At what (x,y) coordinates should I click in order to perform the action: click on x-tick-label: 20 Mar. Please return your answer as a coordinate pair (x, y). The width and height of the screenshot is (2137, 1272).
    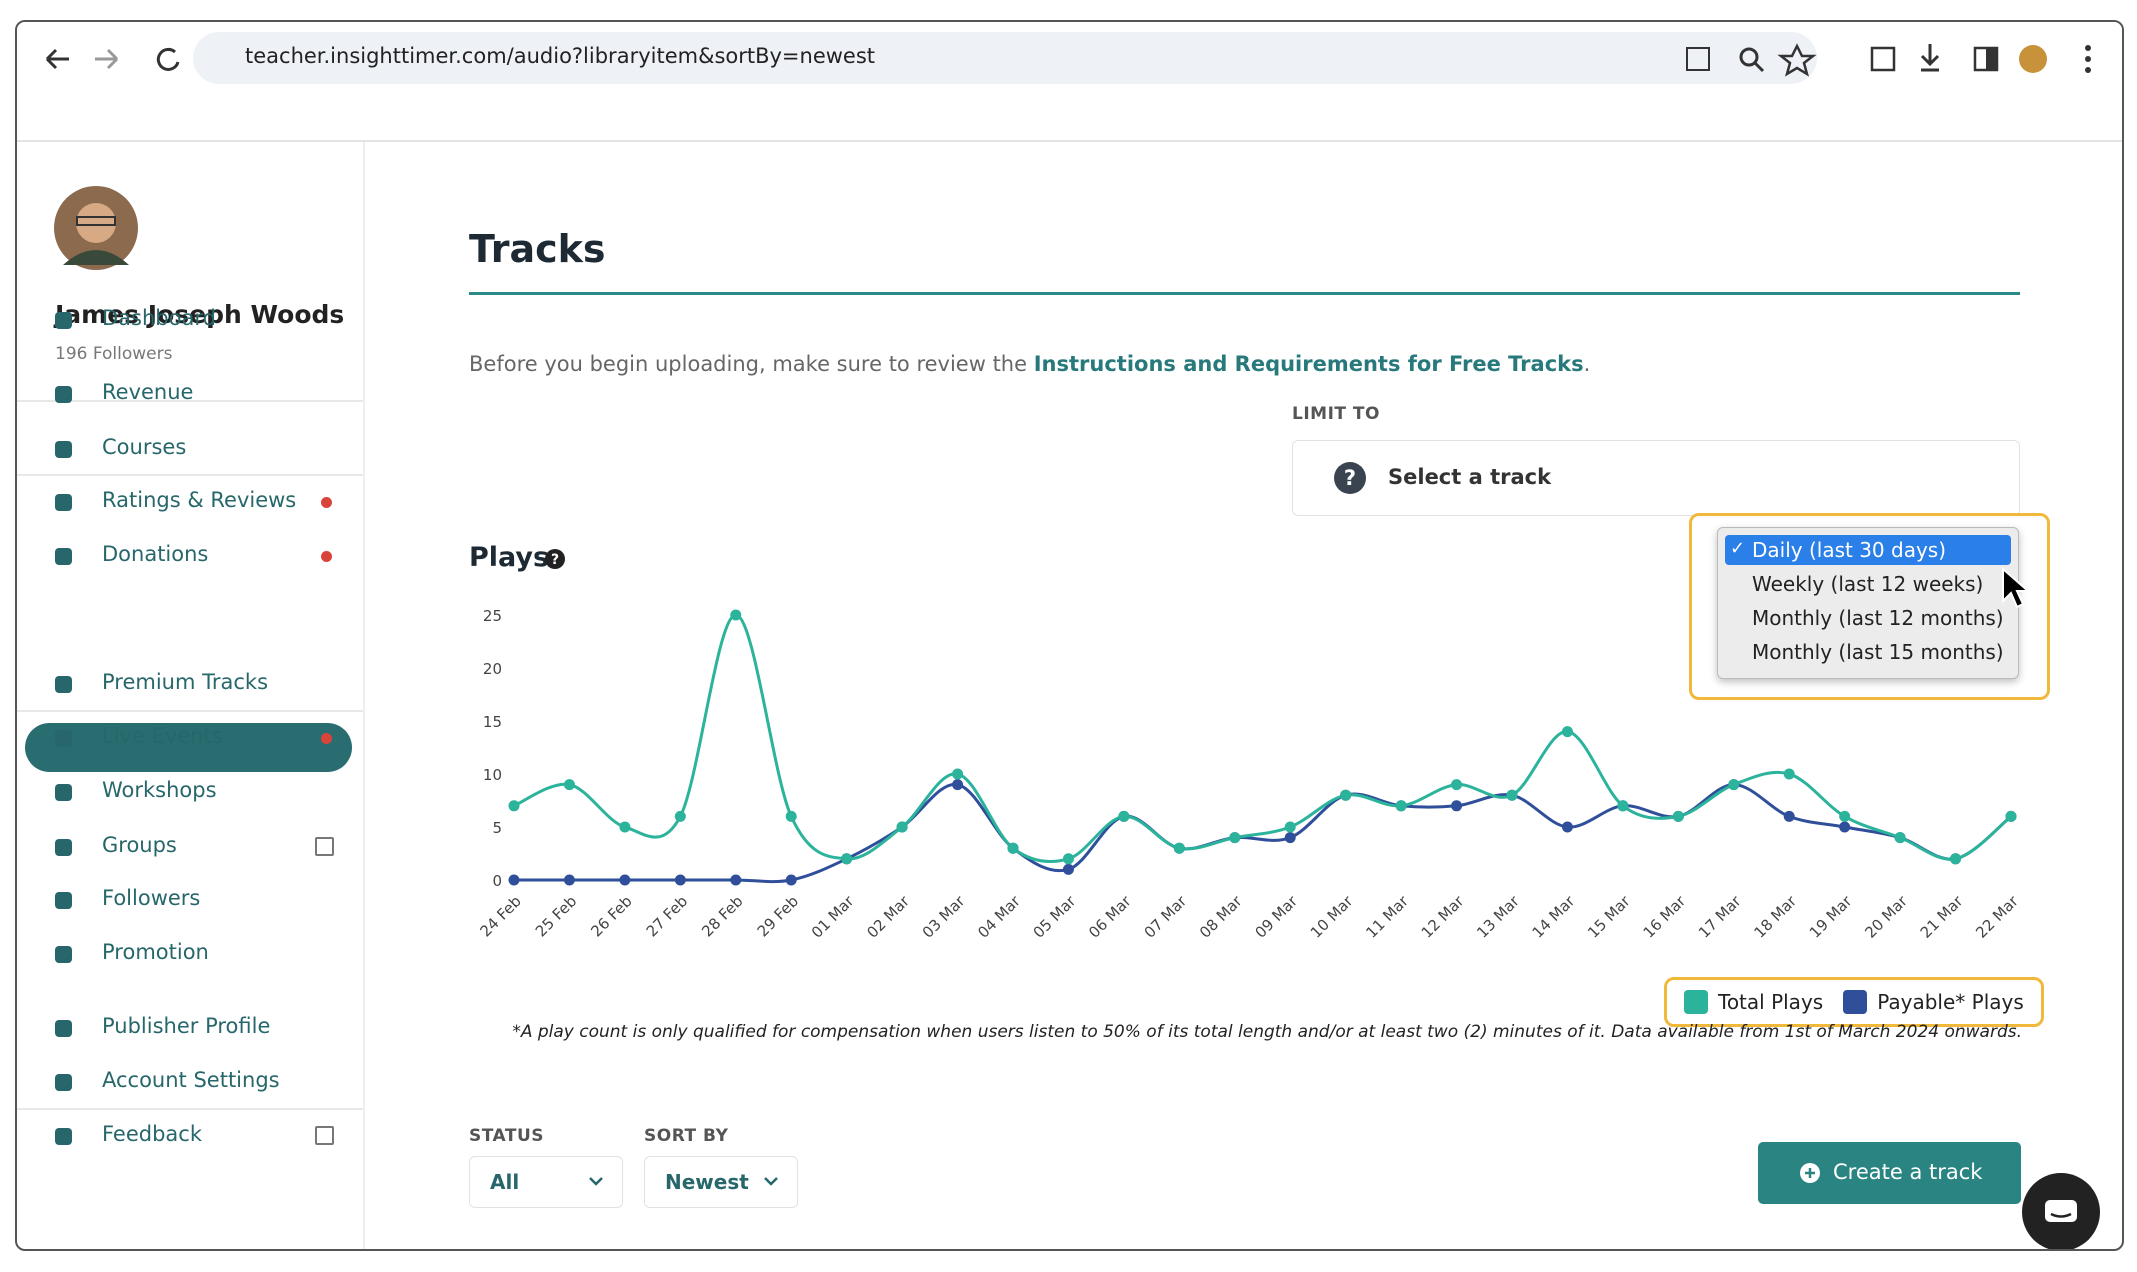
    Looking at the image, I should click on (1886, 917).